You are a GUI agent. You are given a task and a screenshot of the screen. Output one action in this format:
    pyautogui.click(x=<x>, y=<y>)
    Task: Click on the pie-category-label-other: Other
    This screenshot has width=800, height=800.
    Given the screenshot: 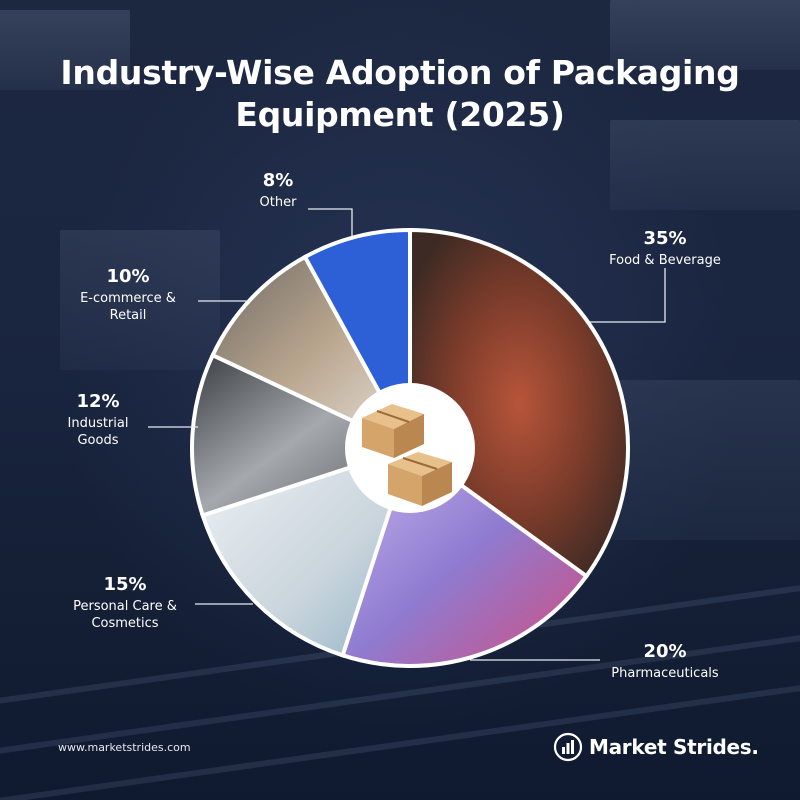 What is the action you would take?
    pyautogui.click(x=279, y=202)
    